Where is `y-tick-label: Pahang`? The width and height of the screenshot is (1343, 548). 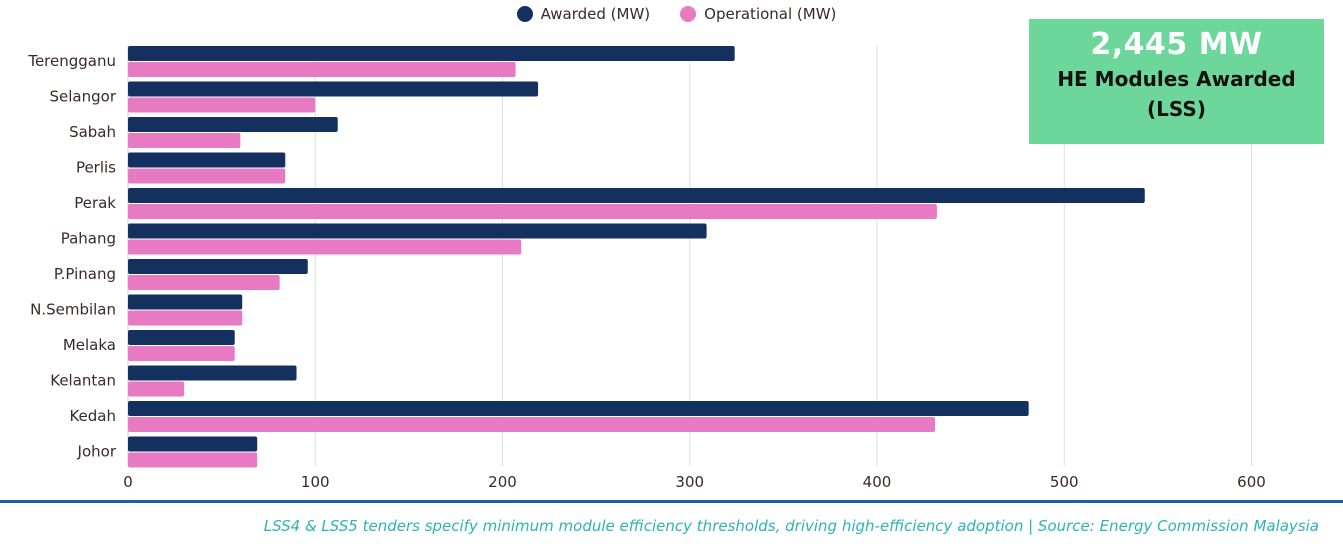 y-tick-label: Pahang is located at coordinates (88, 239).